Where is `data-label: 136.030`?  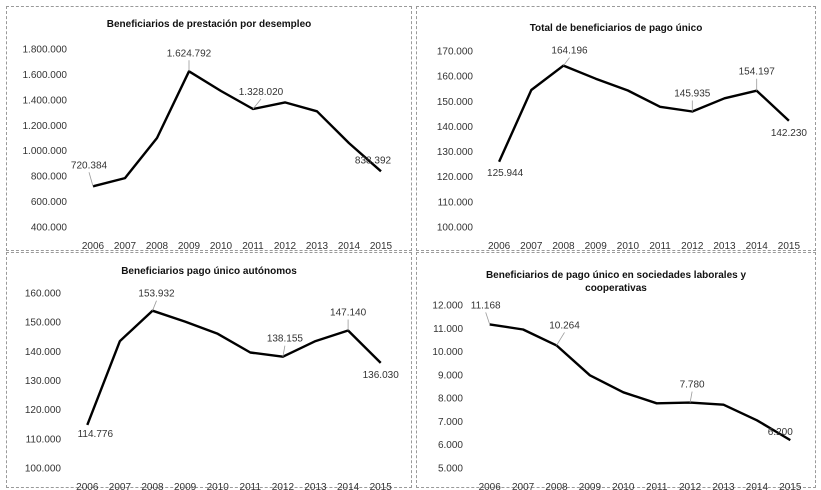 data-label: 136.030 is located at coordinates (381, 375).